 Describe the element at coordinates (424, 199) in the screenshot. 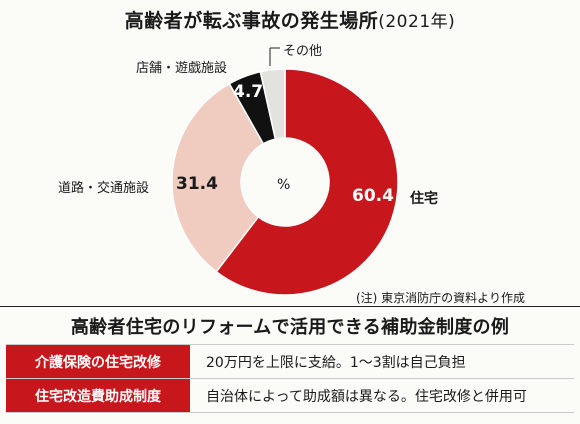

I see `slice-label-housing: 住宅` at that location.